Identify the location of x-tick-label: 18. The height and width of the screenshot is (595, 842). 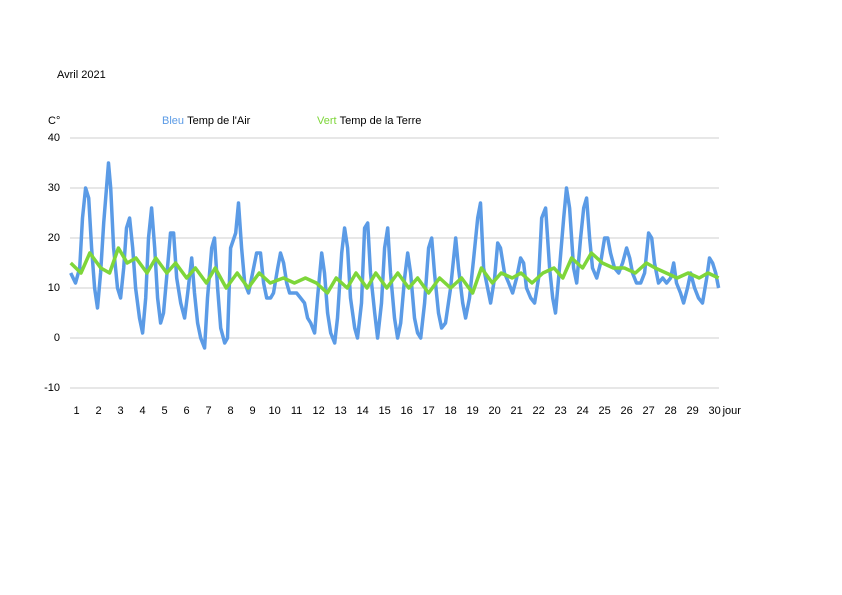
(450, 411).